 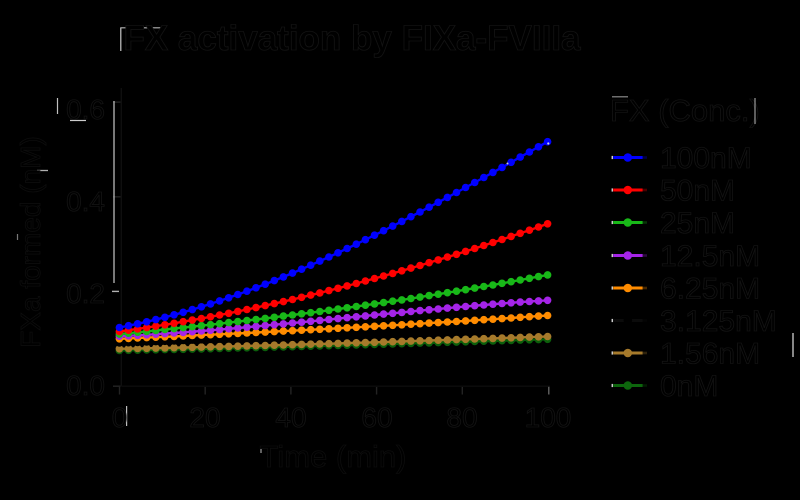 I want to click on svg-text: 0nM, so click(x=689, y=386).